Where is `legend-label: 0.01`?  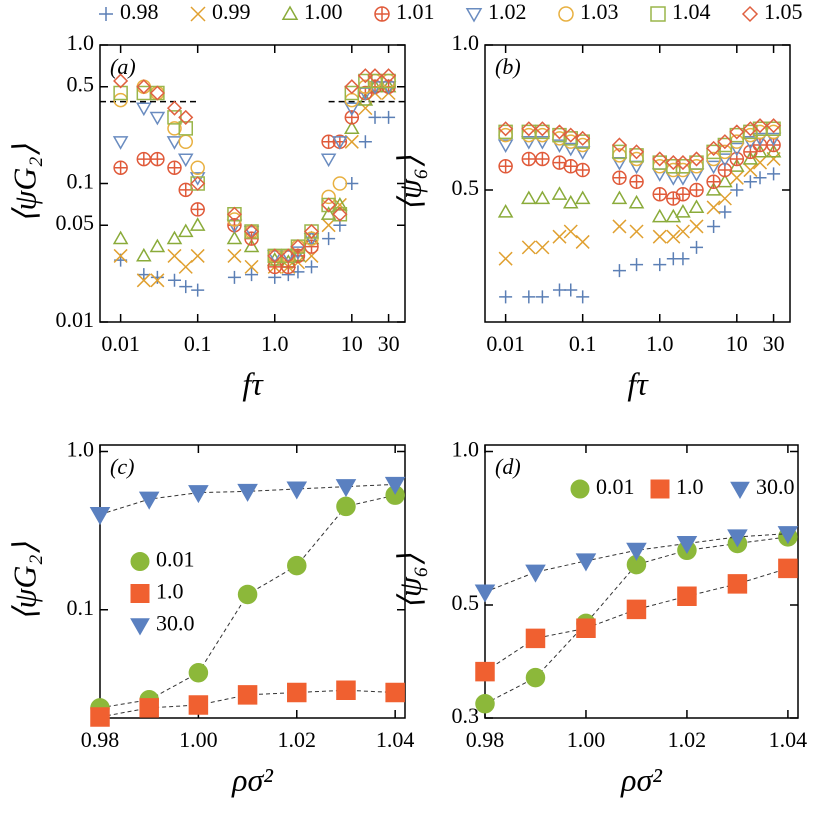
legend-label: 0.01 is located at coordinates (175, 559).